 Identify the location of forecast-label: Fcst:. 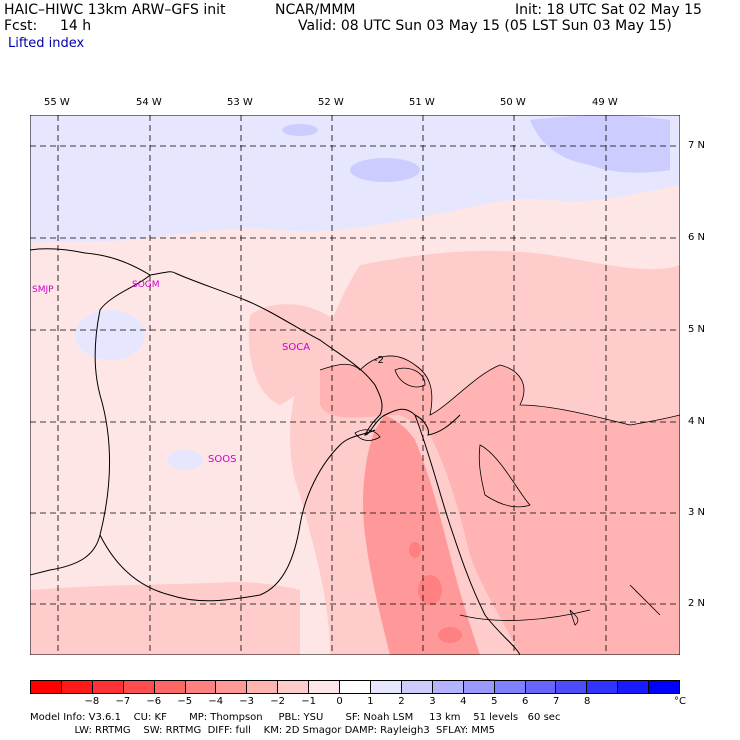
(21, 26).